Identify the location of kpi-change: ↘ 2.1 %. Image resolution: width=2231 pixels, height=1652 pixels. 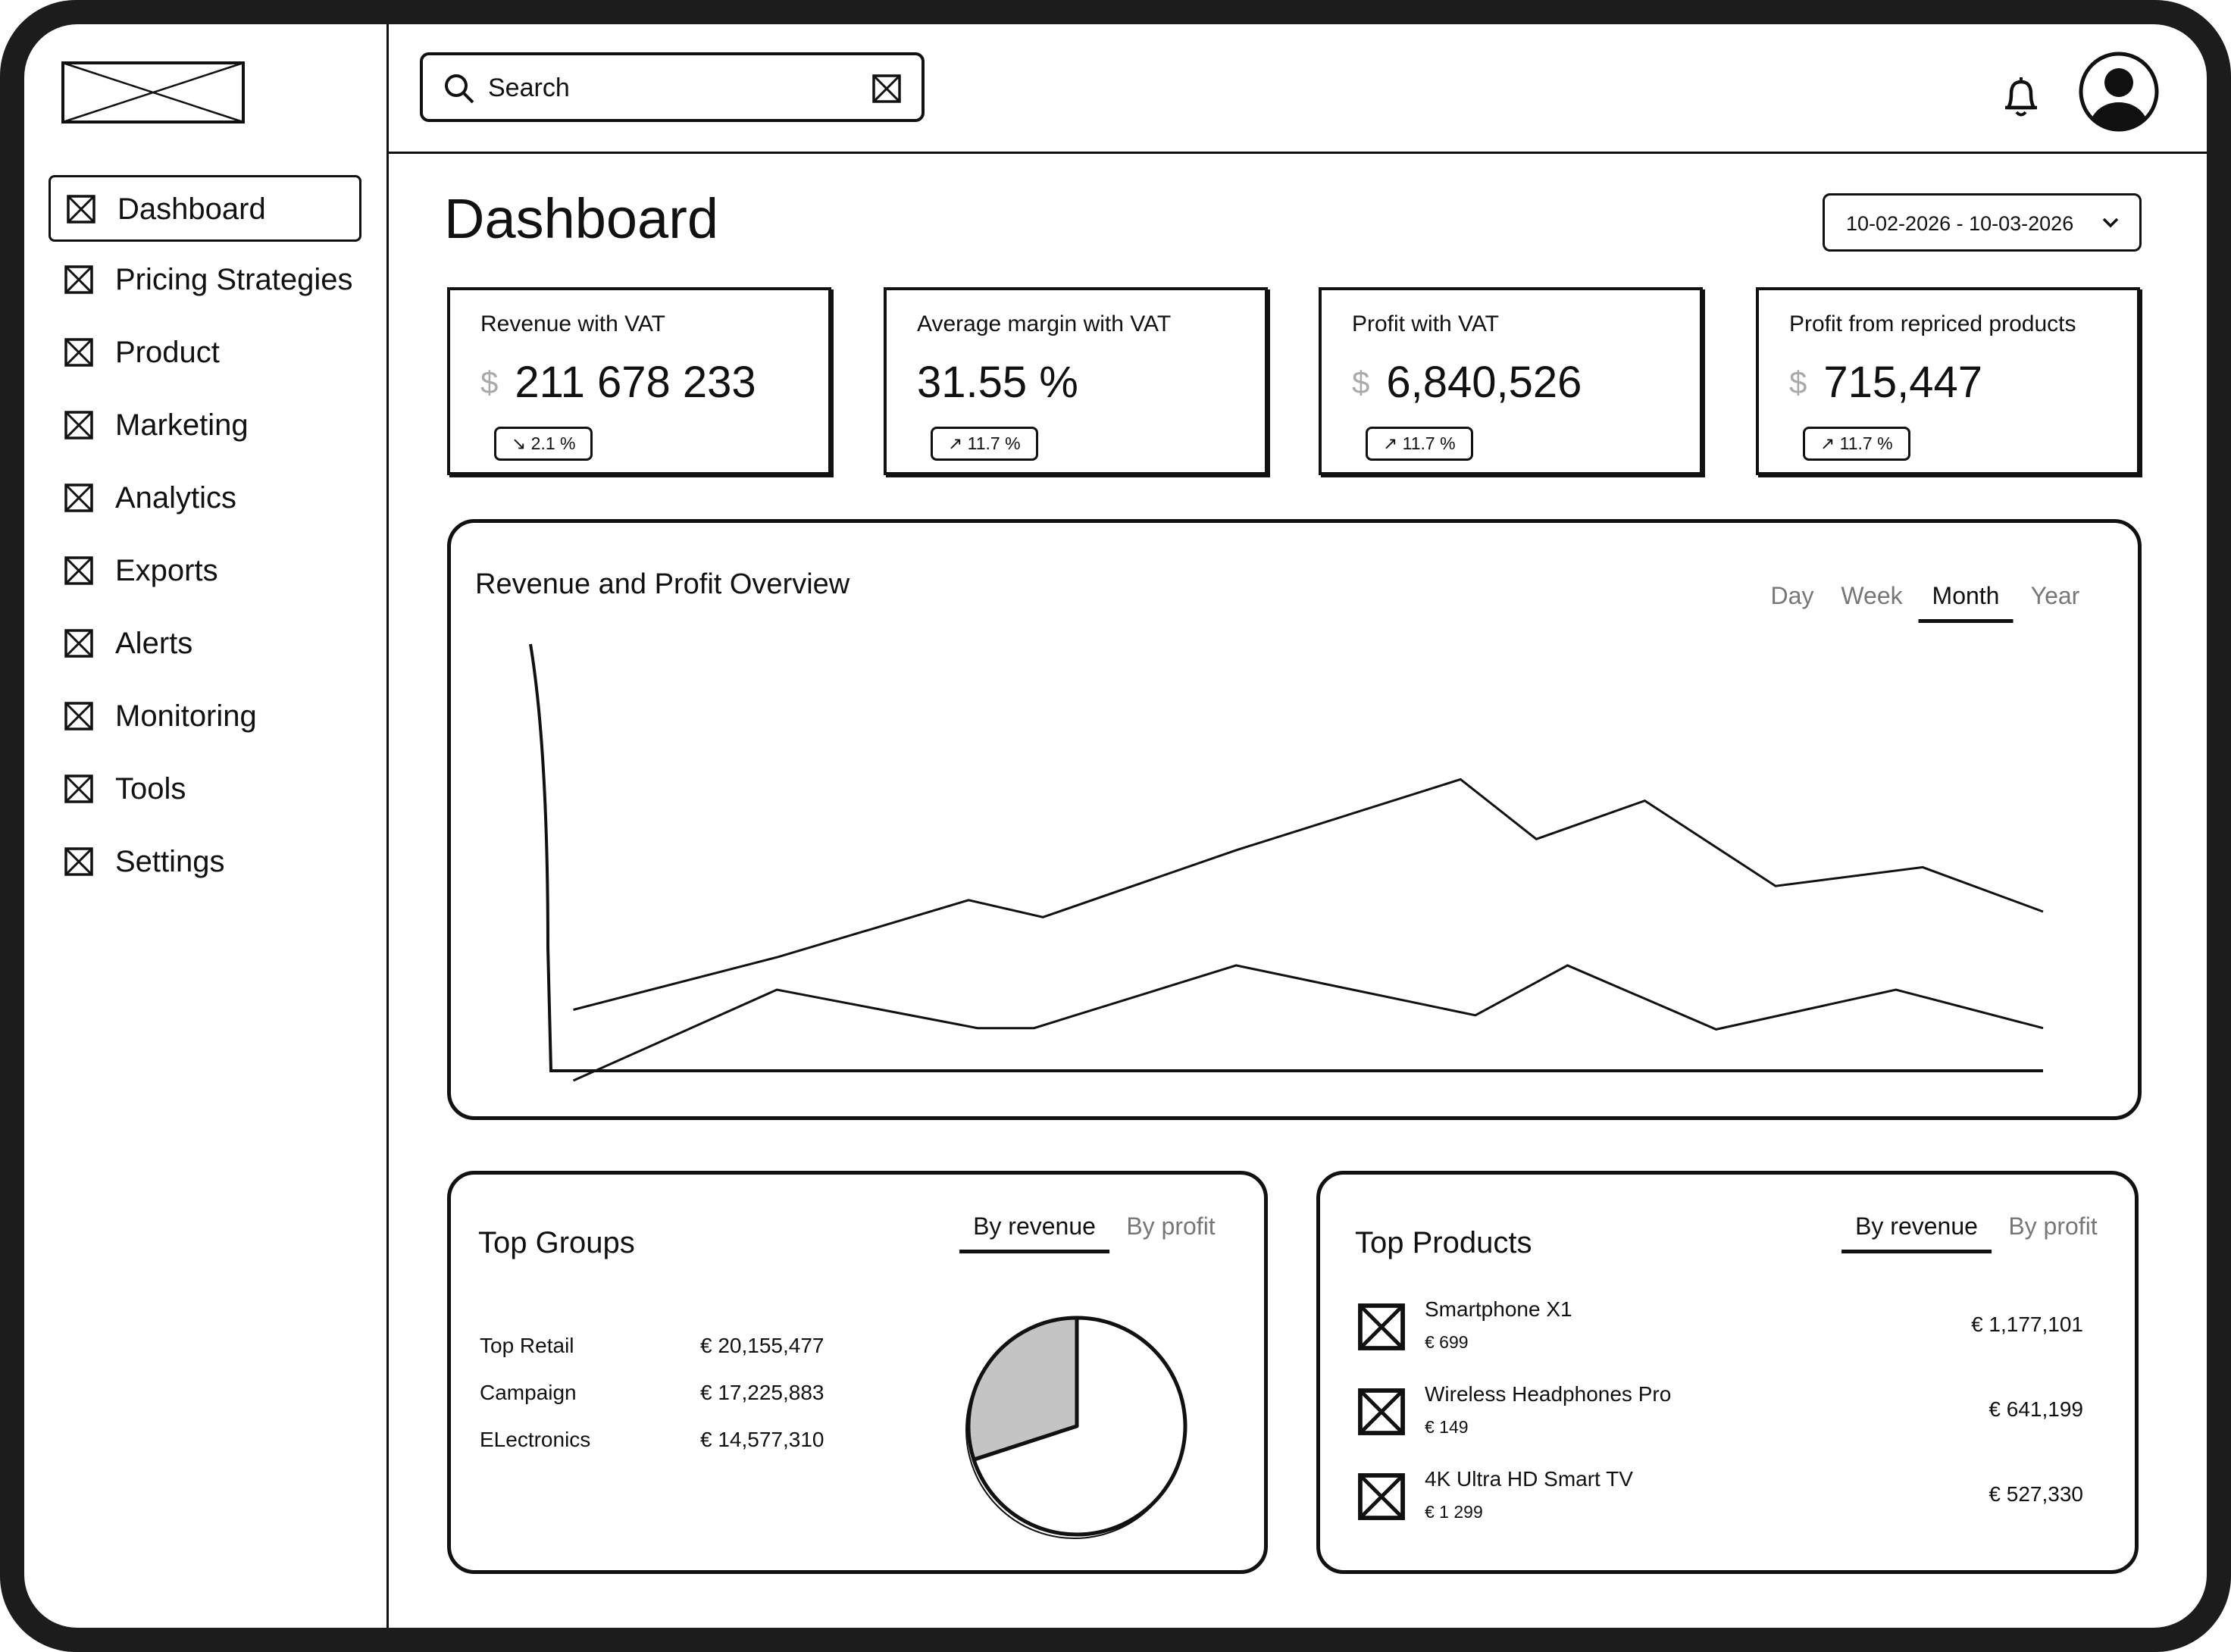
(543, 444).